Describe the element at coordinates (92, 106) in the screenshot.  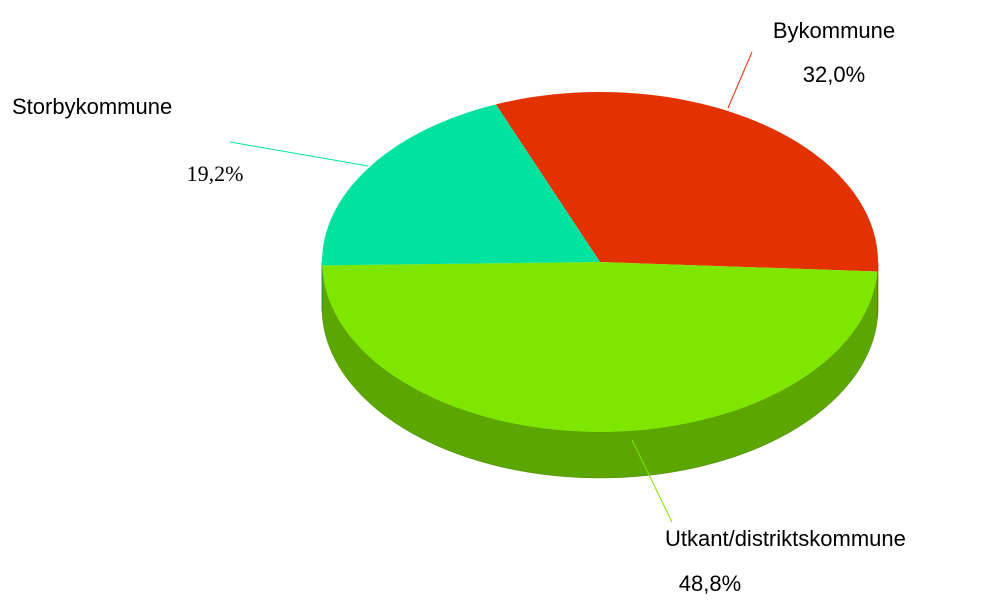
I see `category-label: Storbykommune` at that location.